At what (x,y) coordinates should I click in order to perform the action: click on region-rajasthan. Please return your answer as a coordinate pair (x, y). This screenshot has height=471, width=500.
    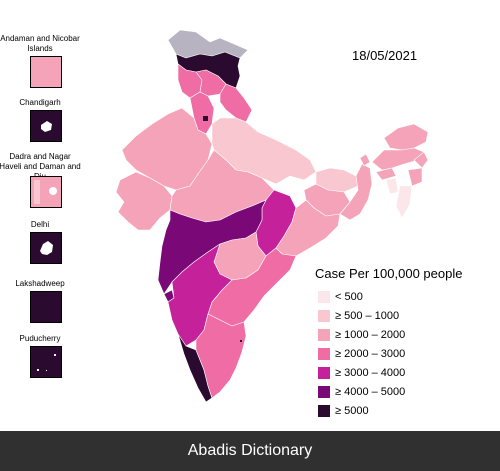
    Looking at the image, I should click on (167, 149).